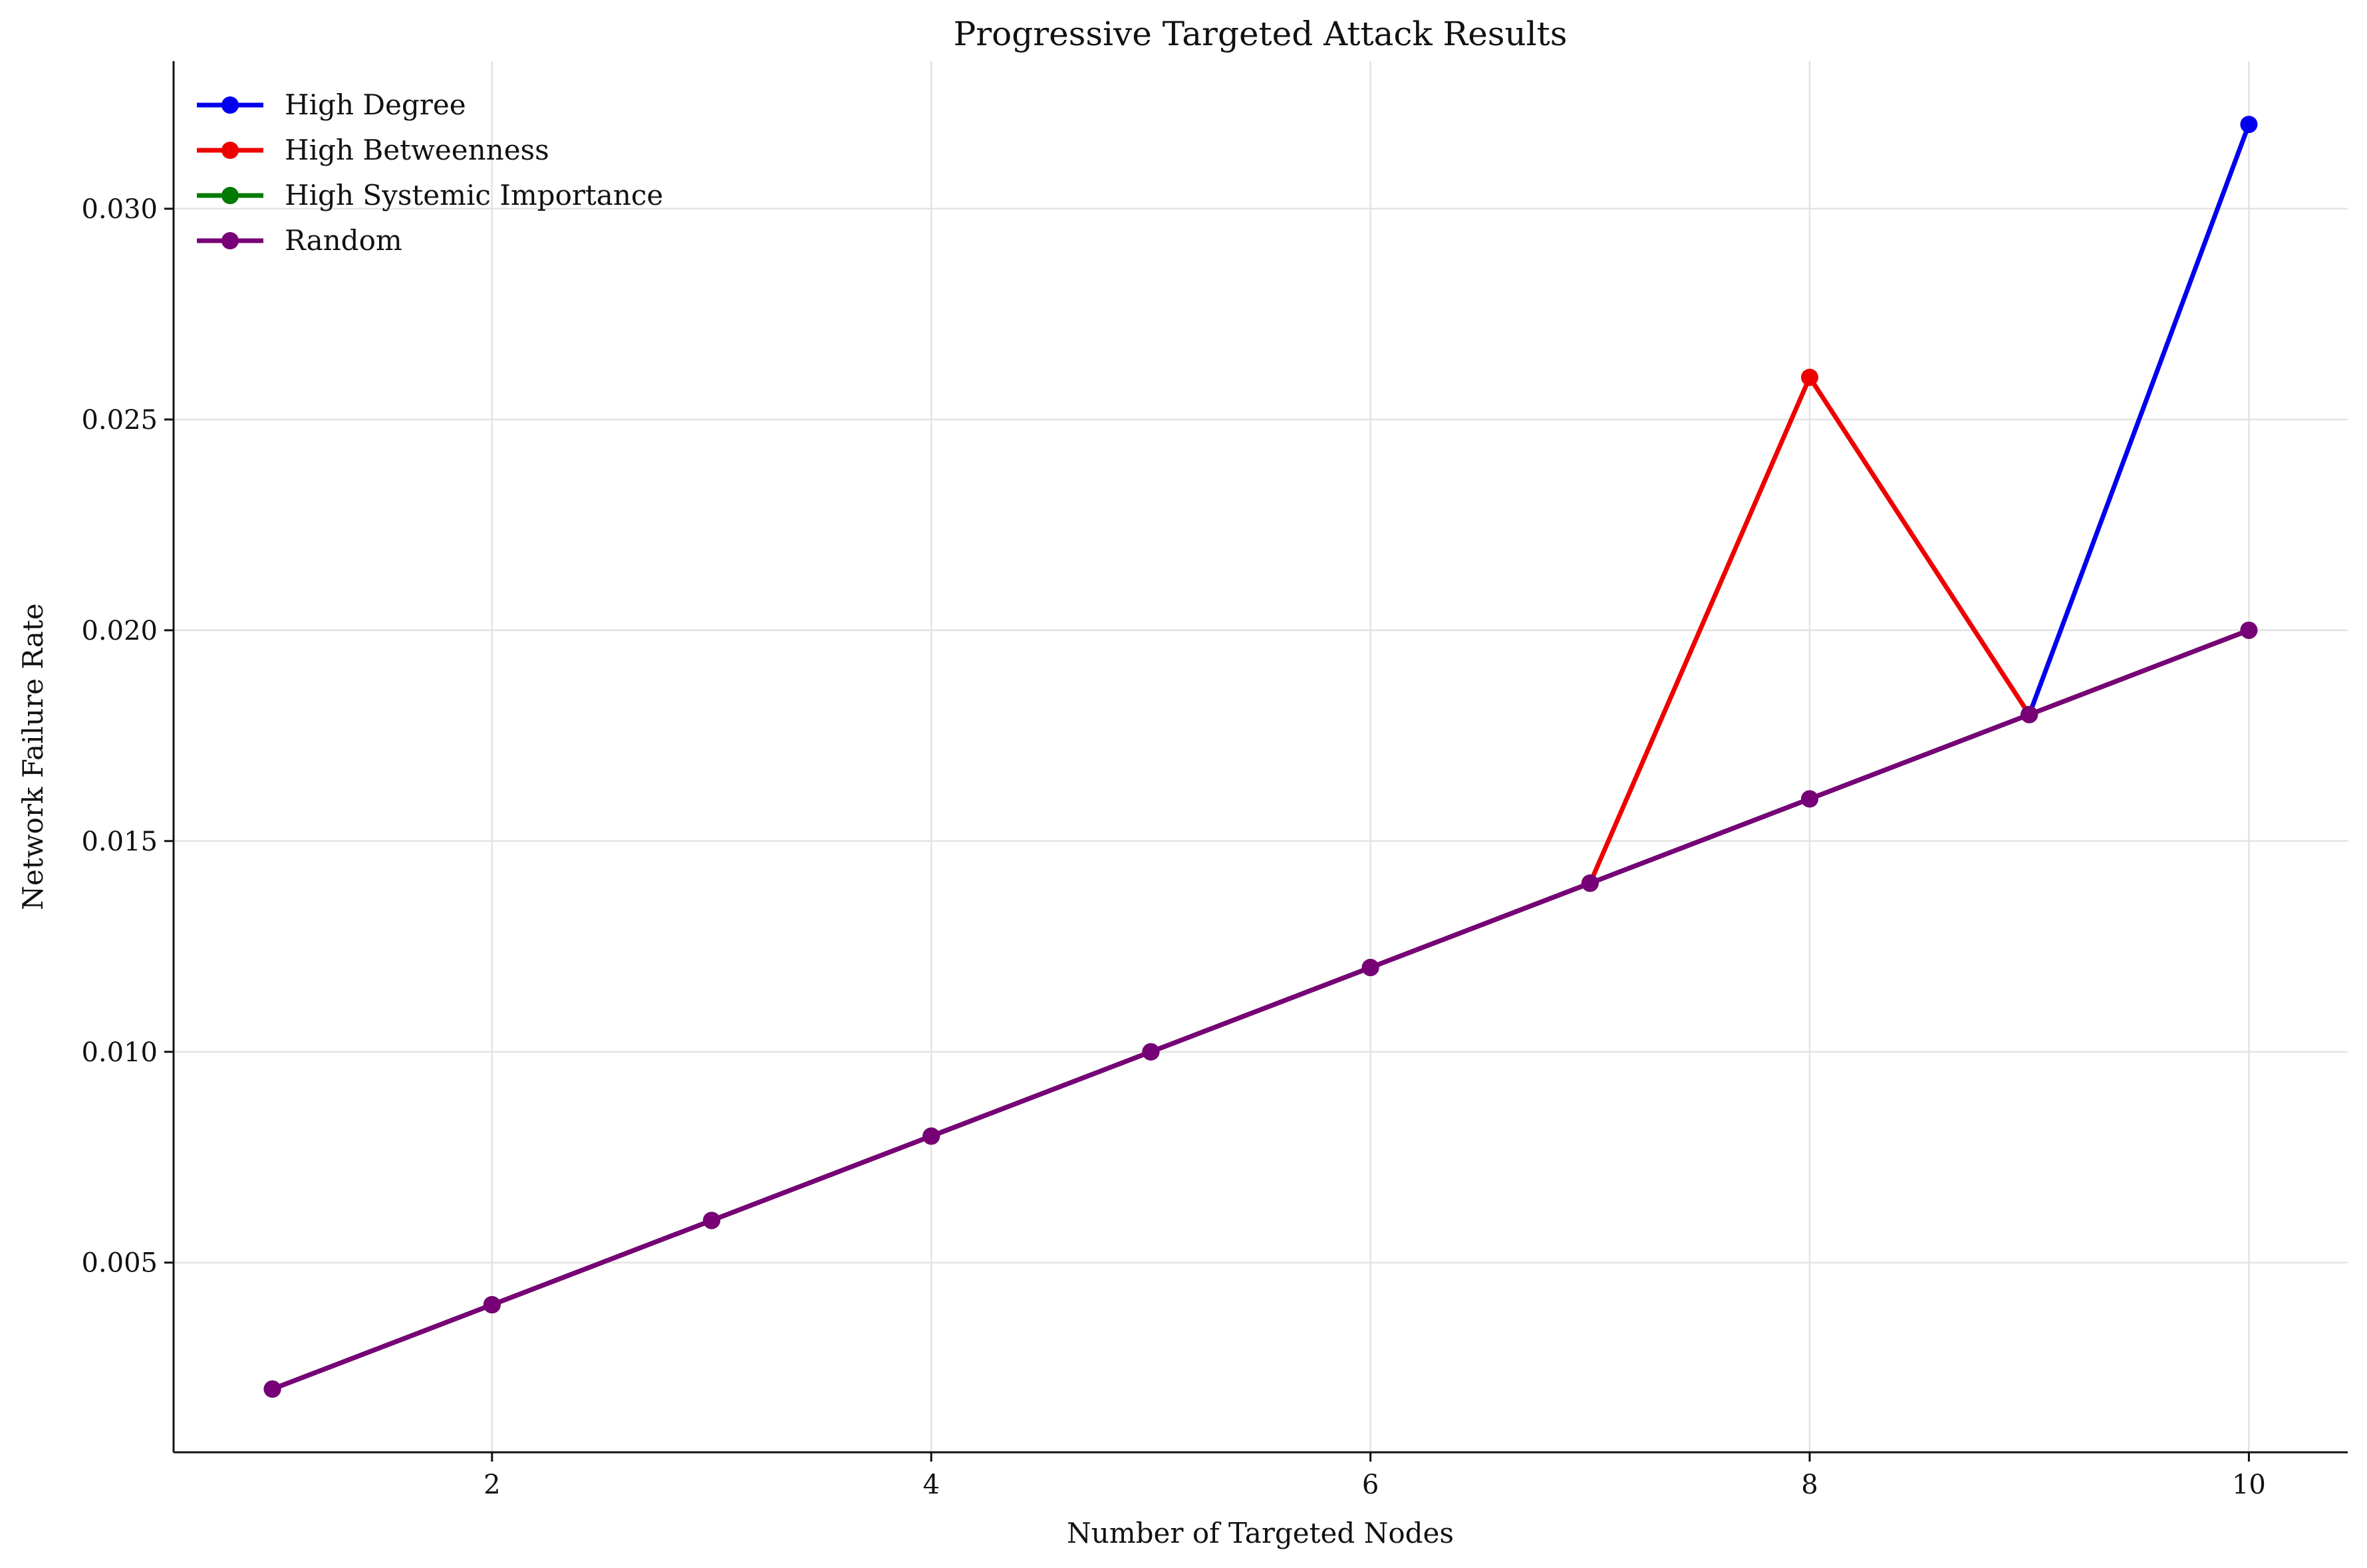  I want to click on legend-item-high-degree: High Degree, so click(331, 104).